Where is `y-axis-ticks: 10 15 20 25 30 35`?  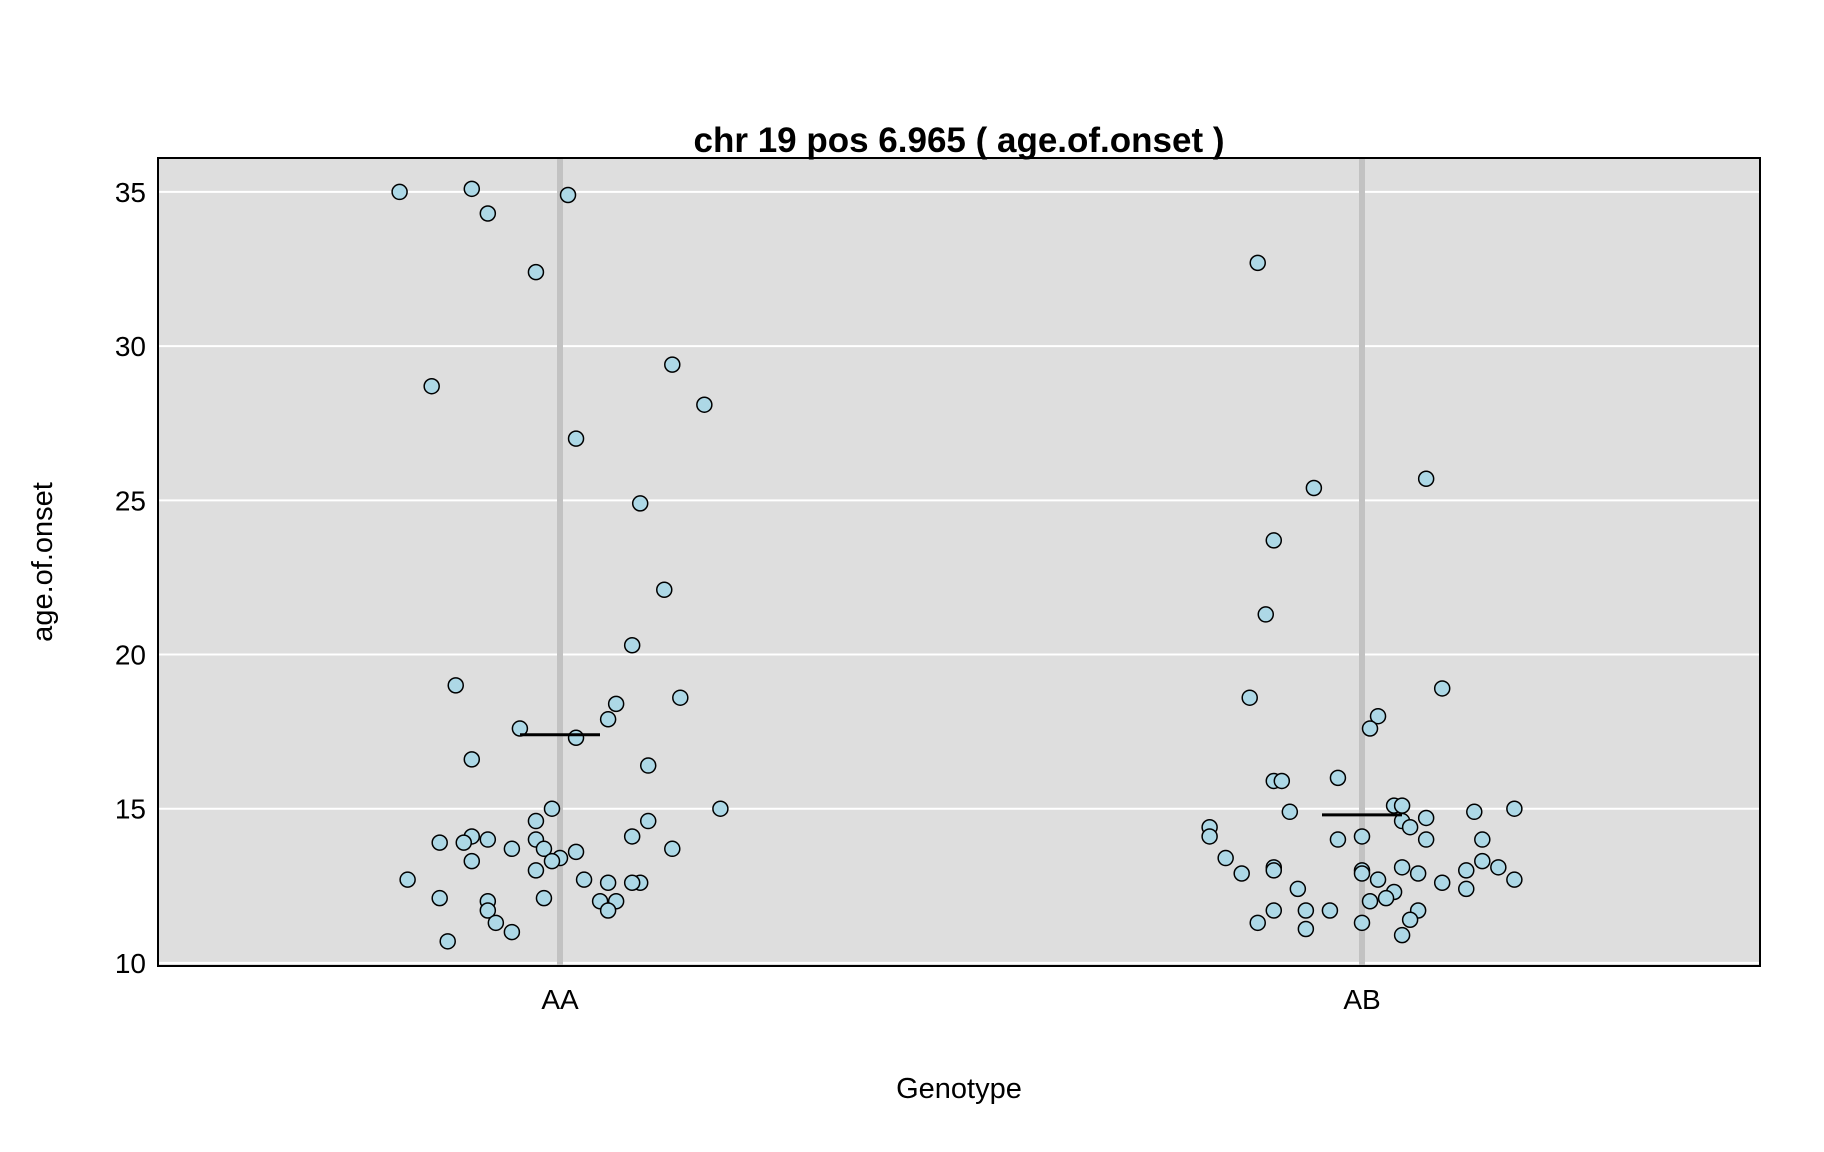 y-axis-ticks: 10 15 20 25 30 35 is located at coordinates (130, 578).